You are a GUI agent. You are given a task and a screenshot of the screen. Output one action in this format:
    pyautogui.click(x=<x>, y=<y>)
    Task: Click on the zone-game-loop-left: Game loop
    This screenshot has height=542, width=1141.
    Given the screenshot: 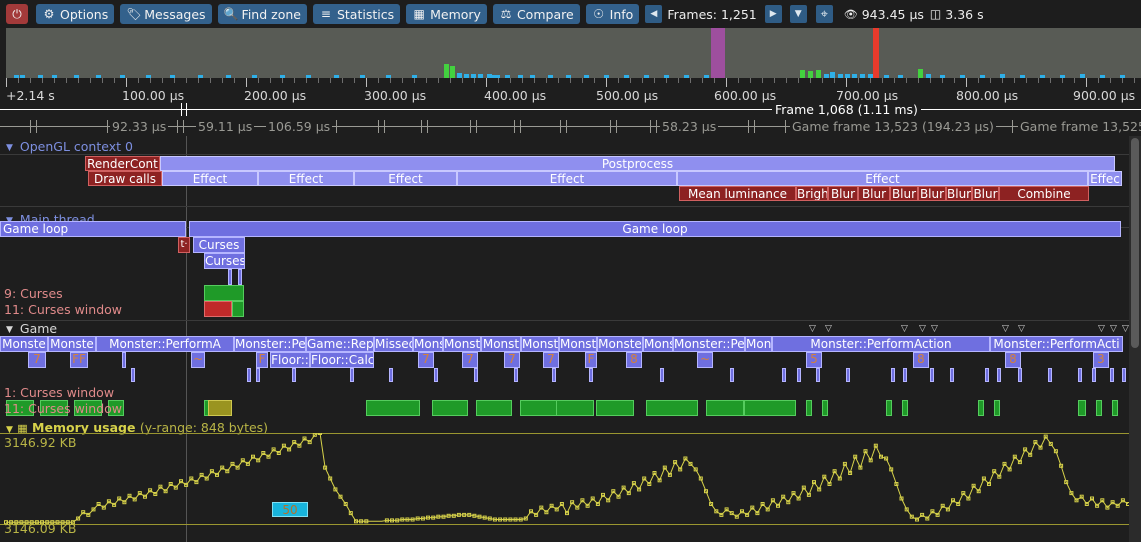 What is the action you would take?
    pyautogui.click(x=93, y=229)
    